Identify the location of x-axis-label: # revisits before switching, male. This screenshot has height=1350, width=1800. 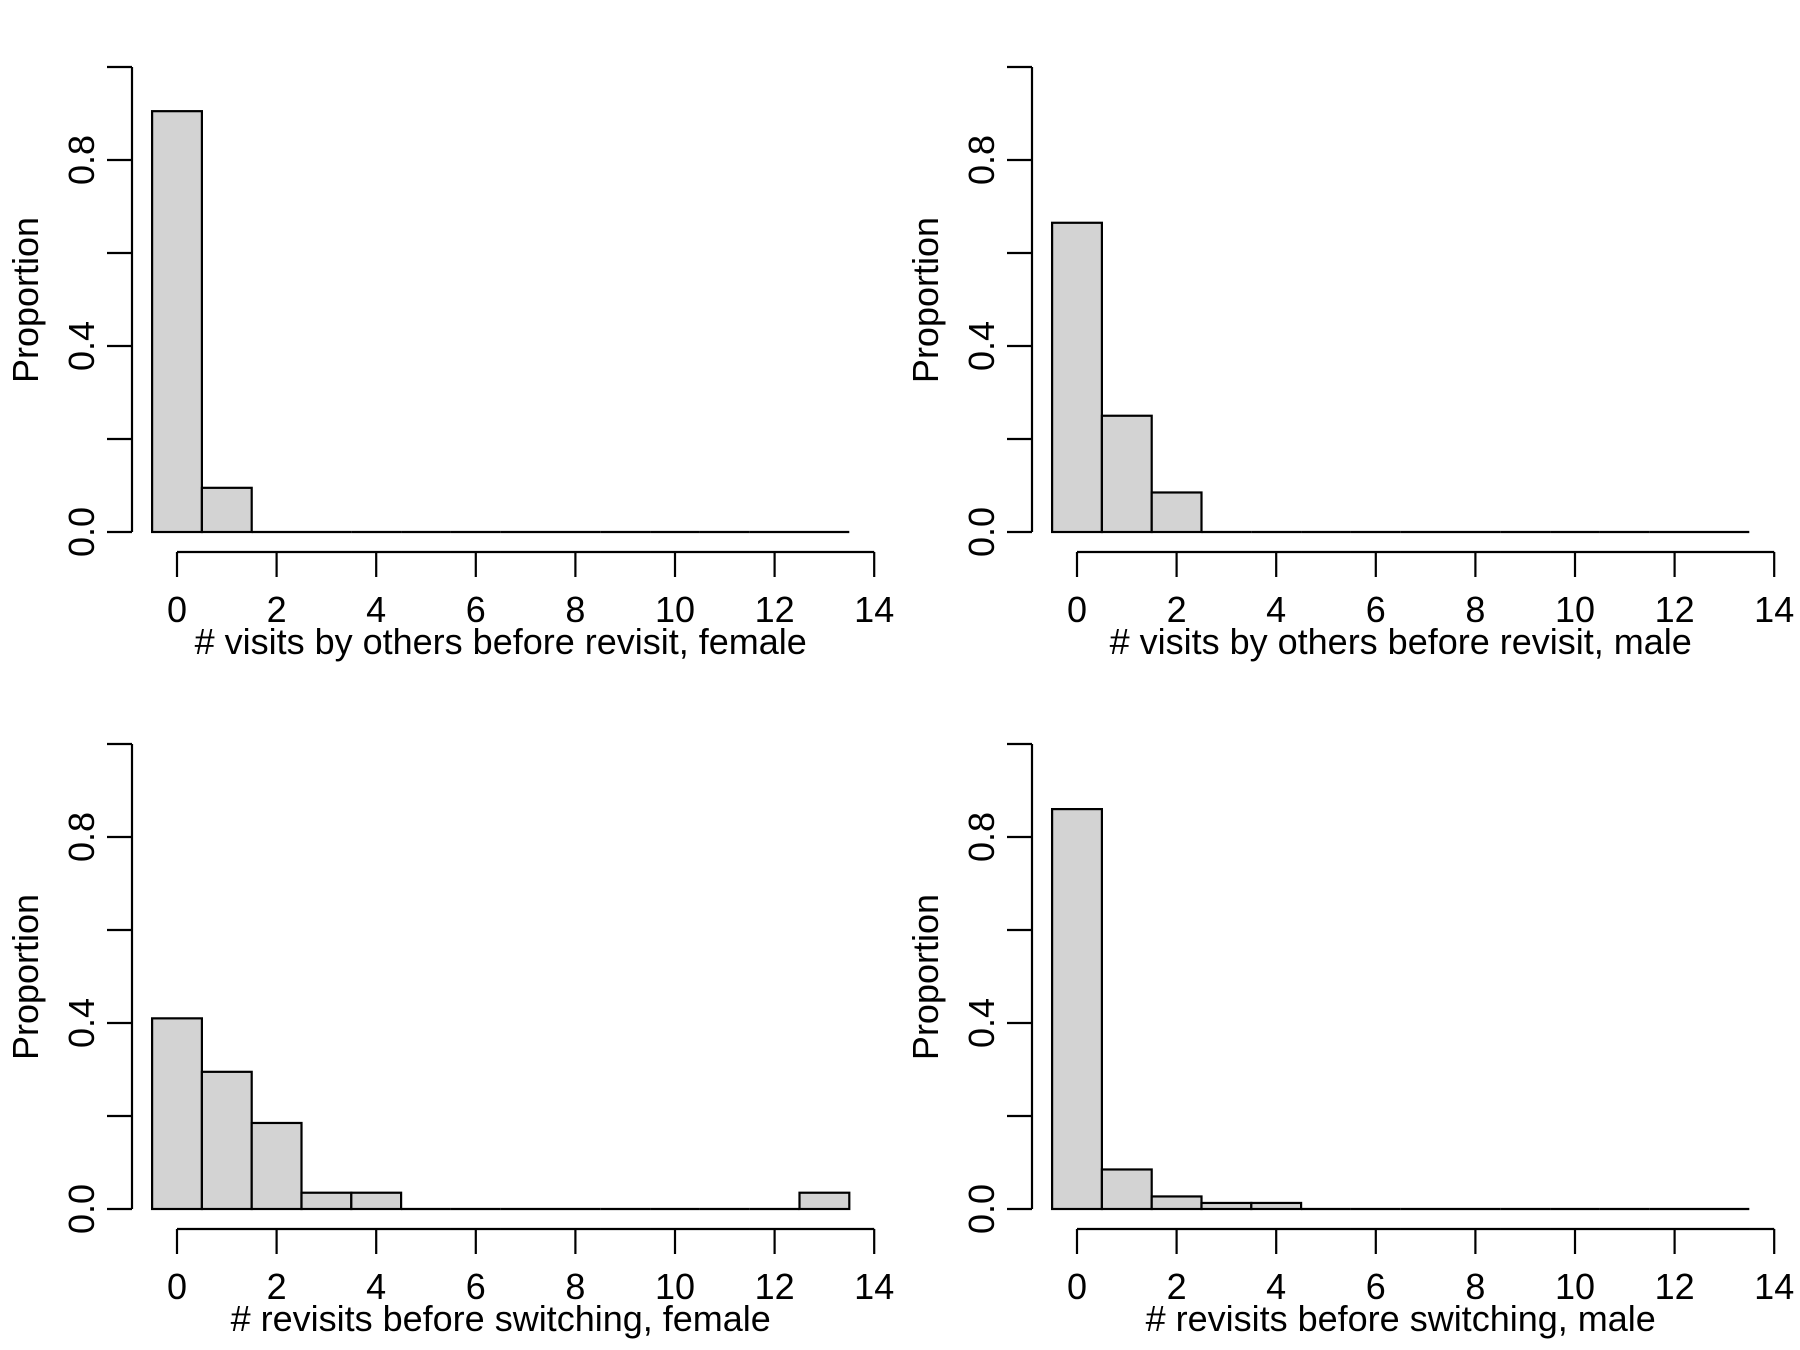
(1401, 1318).